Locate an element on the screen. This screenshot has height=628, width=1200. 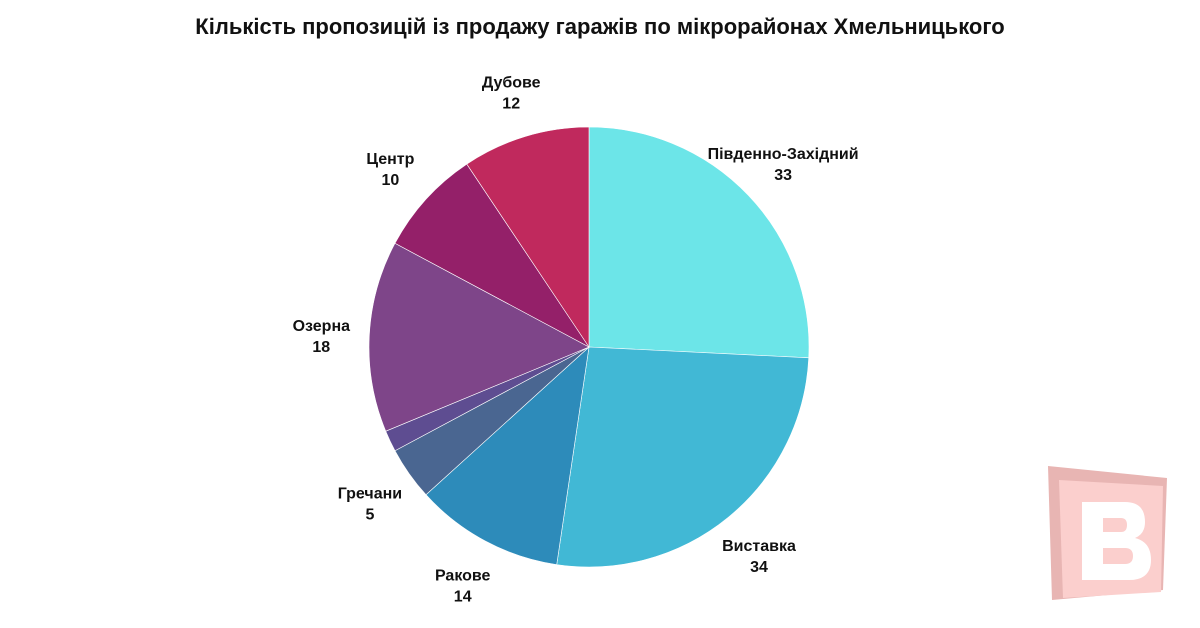
slice-label: Виставка is located at coordinates (759, 546).